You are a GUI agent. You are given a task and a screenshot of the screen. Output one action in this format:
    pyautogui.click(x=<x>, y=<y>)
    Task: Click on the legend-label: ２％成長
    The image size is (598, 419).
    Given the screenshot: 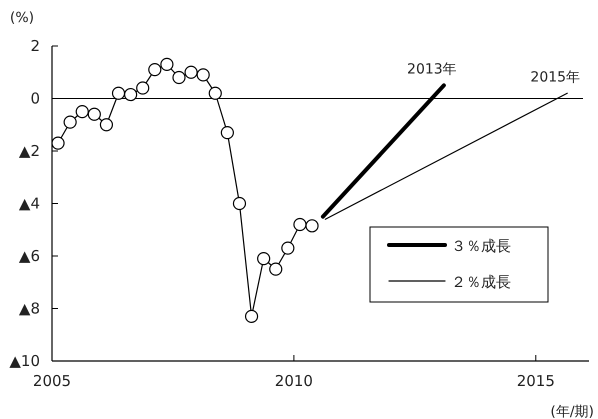 What is the action you would take?
    pyautogui.click(x=481, y=282)
    